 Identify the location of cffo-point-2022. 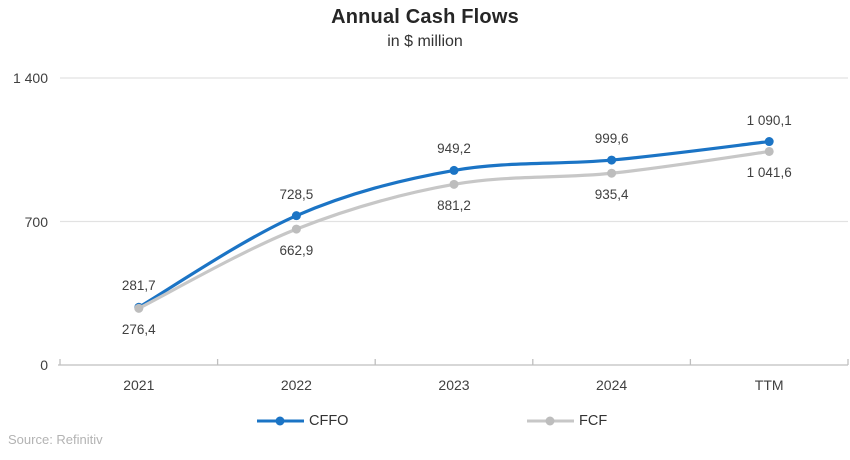
(296, 216).